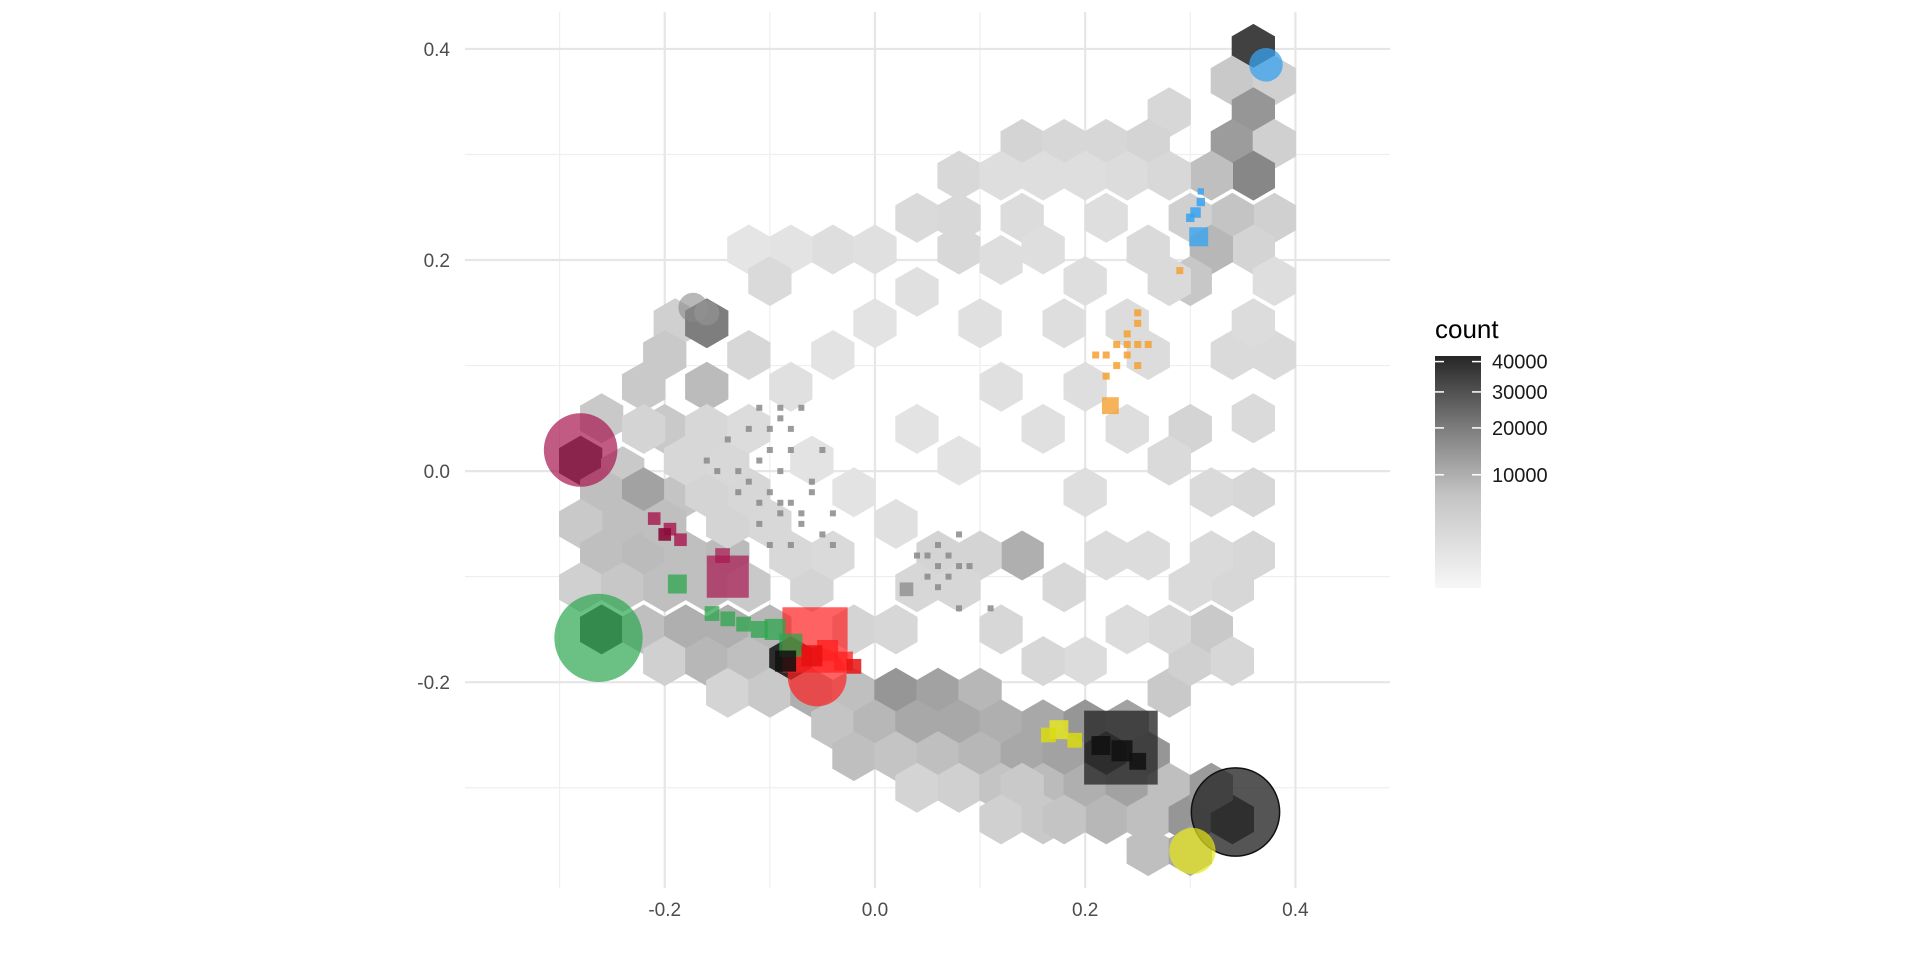 The width and height of the screenshot is (1920, 960). What do you see at coordinates (1520, 393) in the screenshot?
I see `legend-label: 30000` at bounding box center [1520, 393].